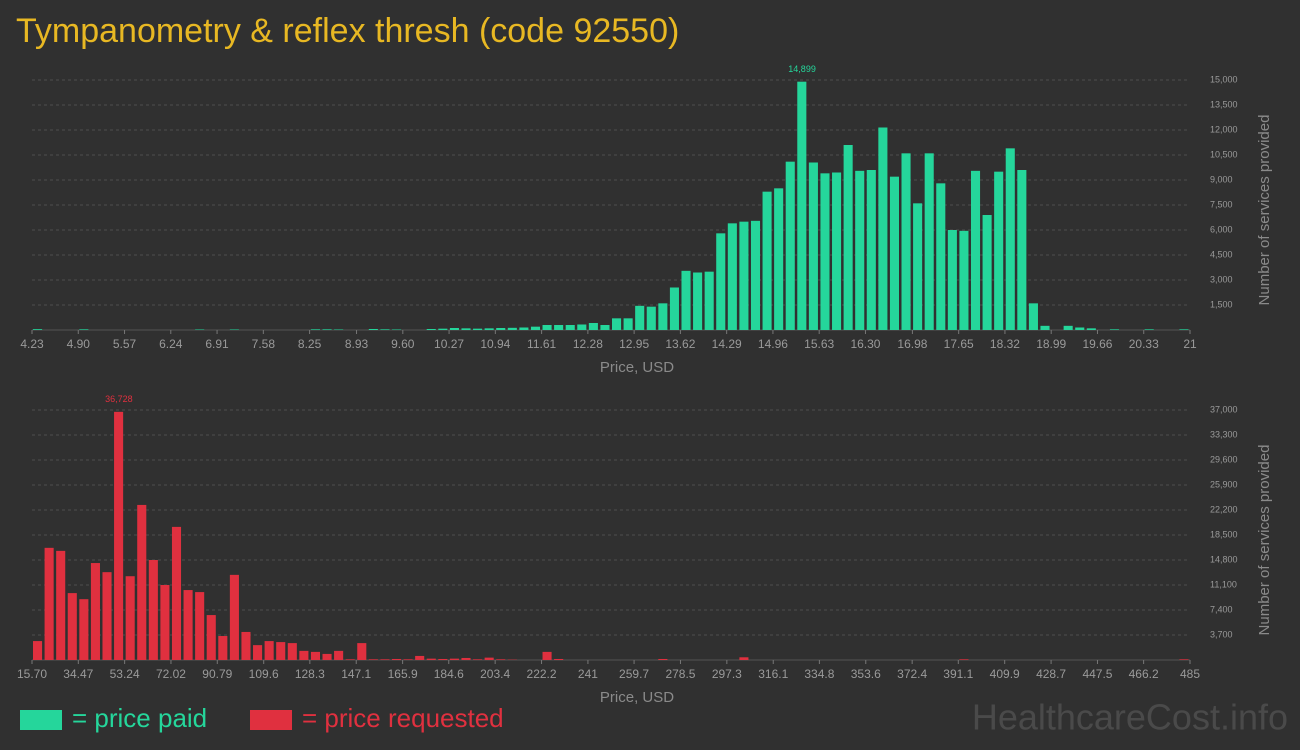  I want to click on y-tick-label: 9,000, so click(1221, 179).